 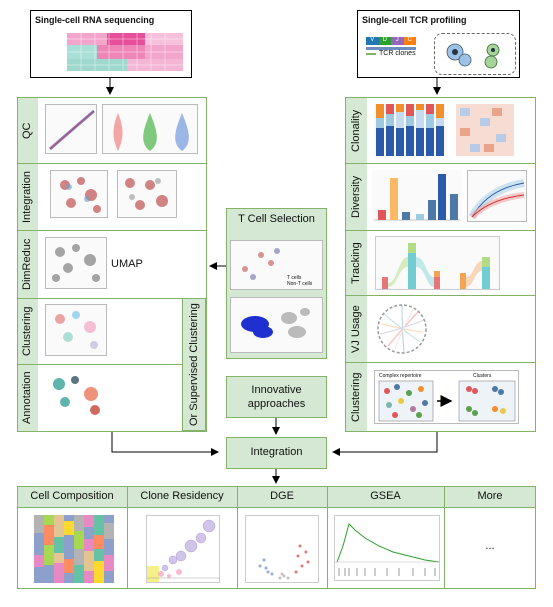 I want to click on vdj-c: C, so click(x=409, y=41).